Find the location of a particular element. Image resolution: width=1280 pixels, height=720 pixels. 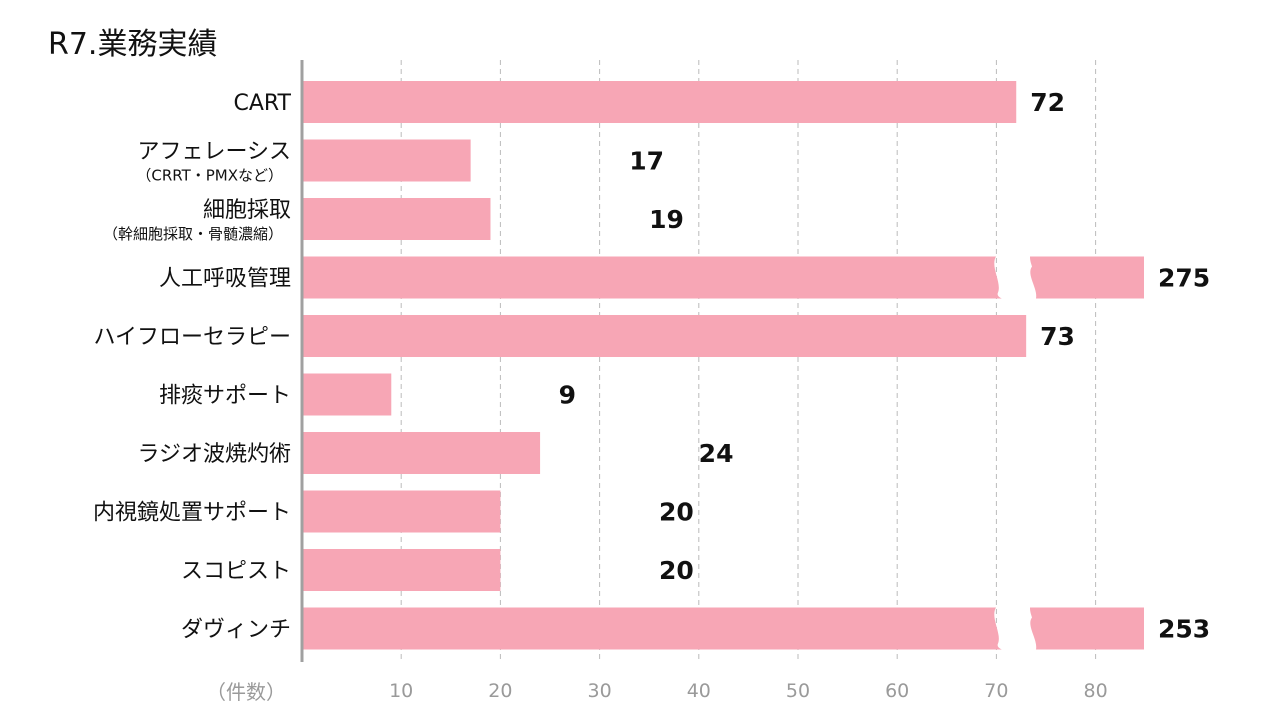

x-tick-label: 20 is located at coordinates (500, 691).